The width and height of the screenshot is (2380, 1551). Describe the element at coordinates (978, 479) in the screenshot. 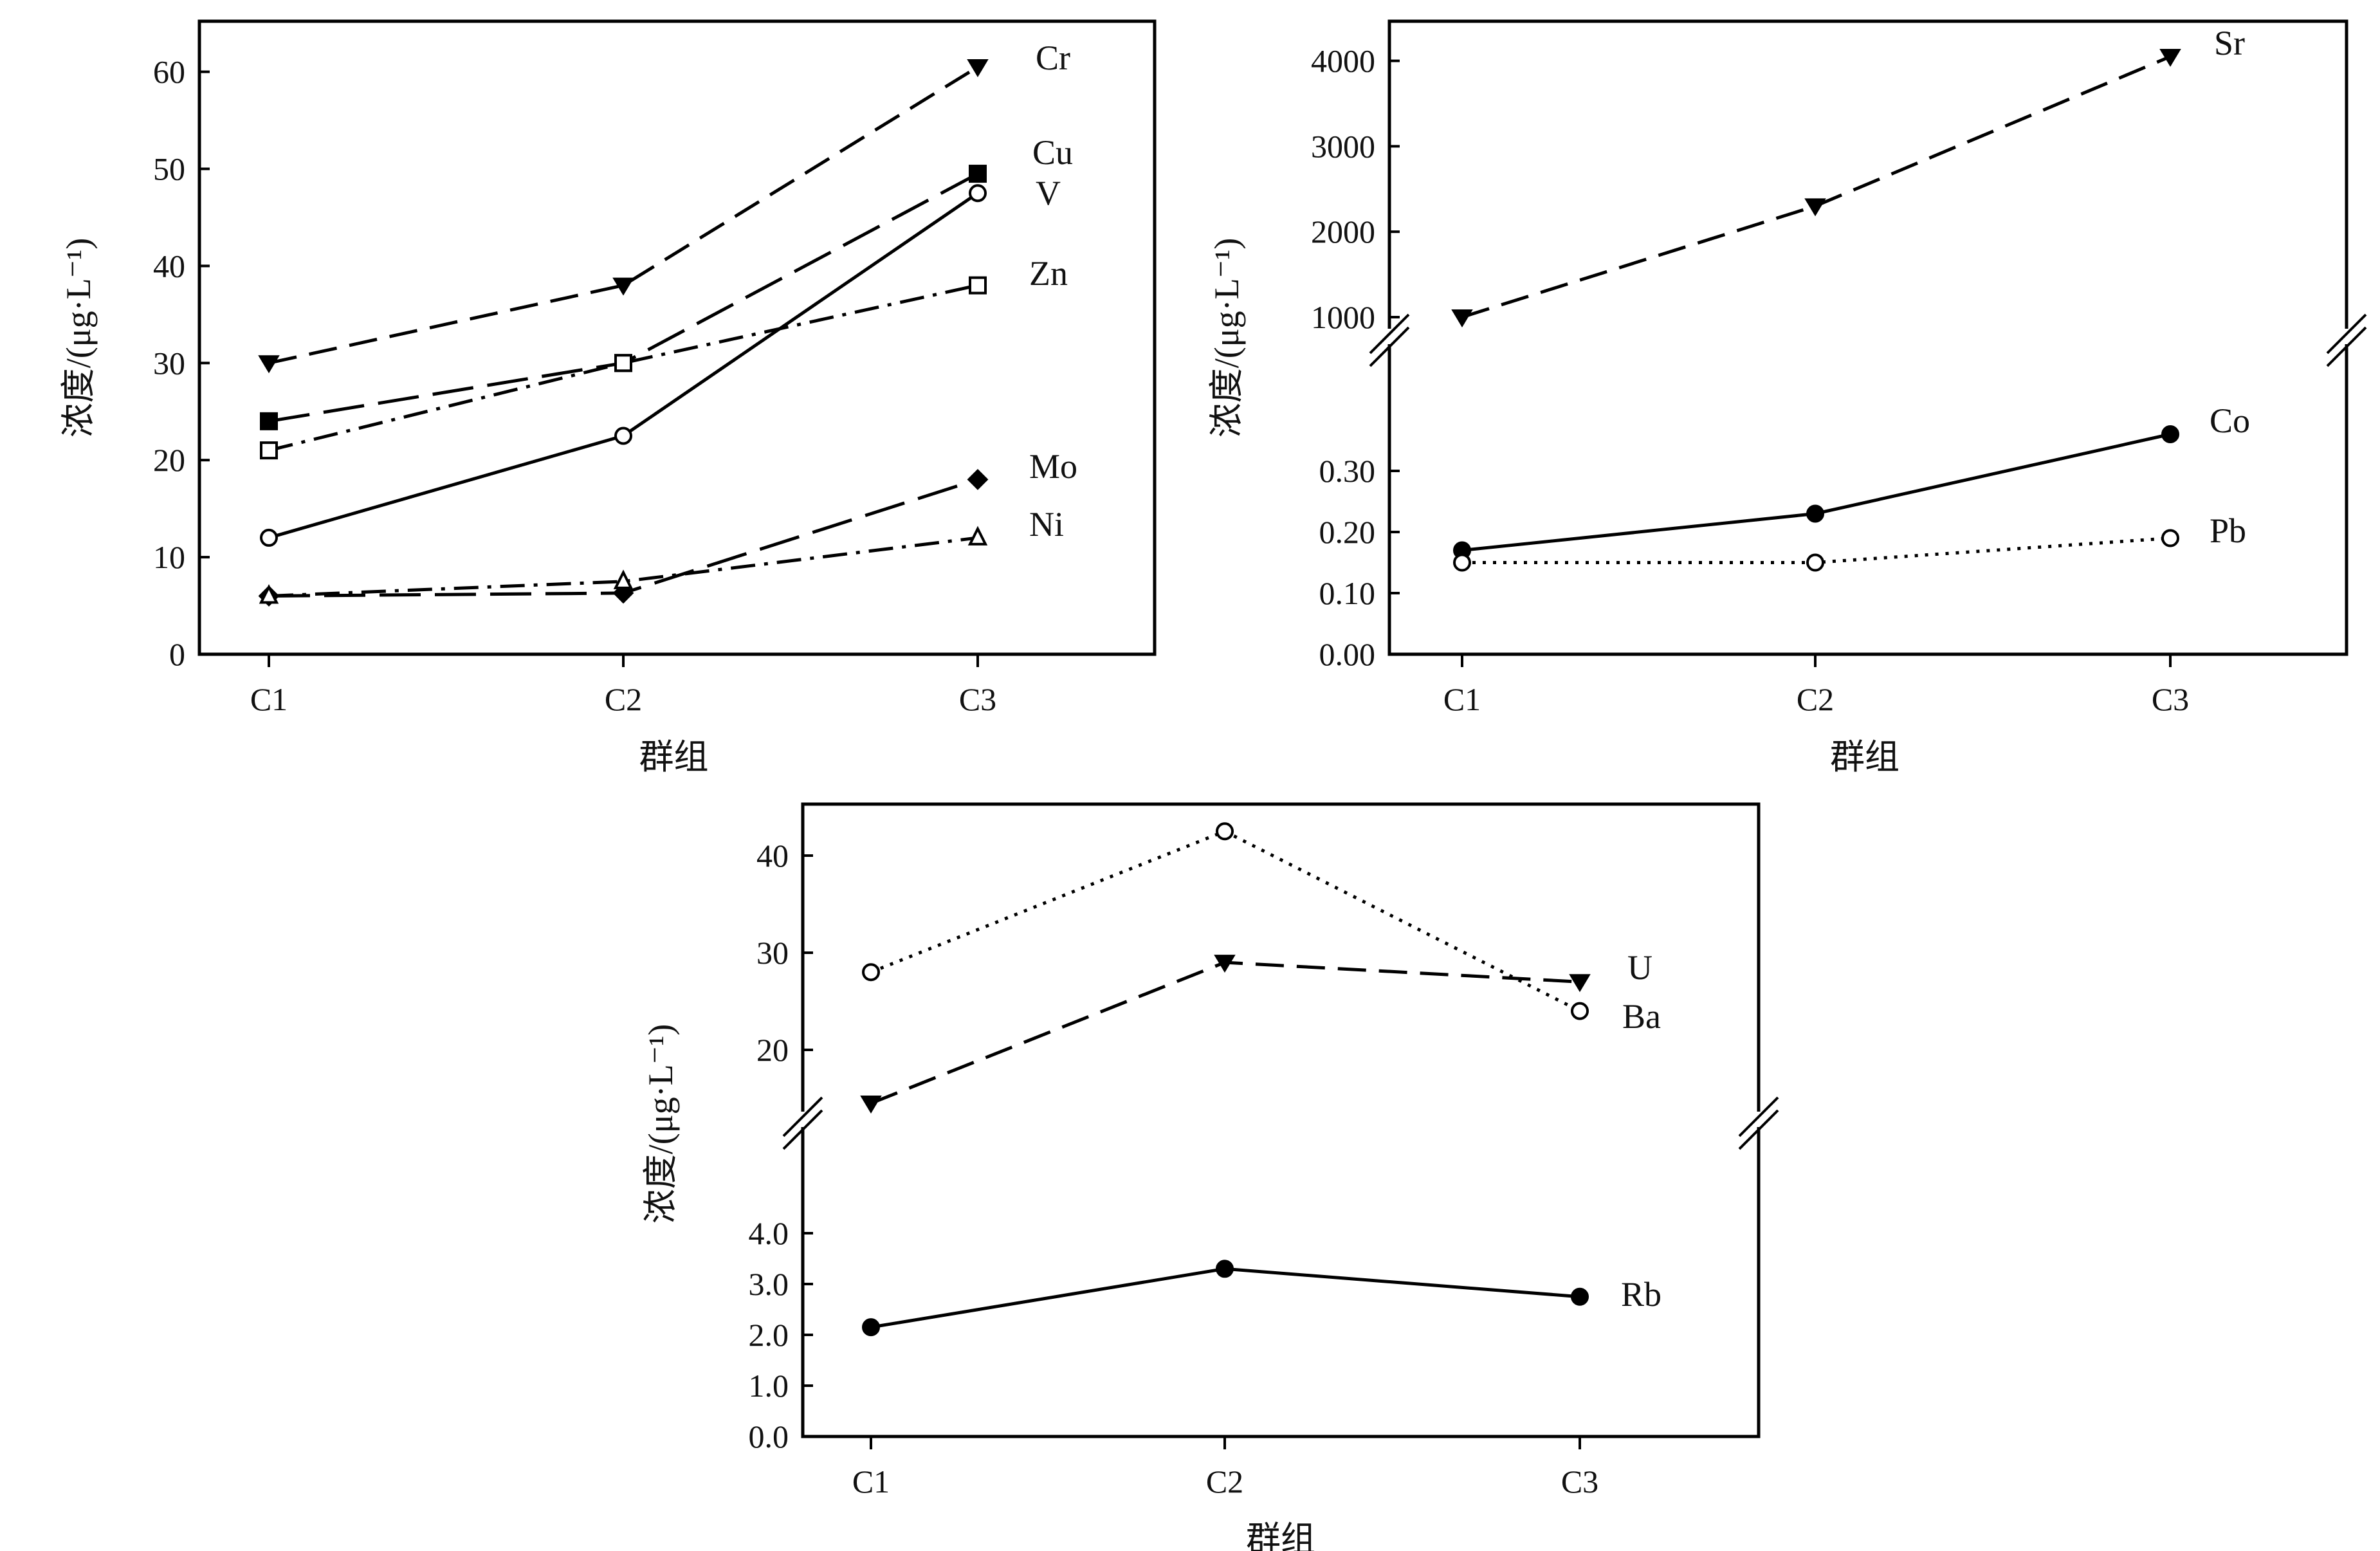

I see `data-point-mo-c3` at that location.